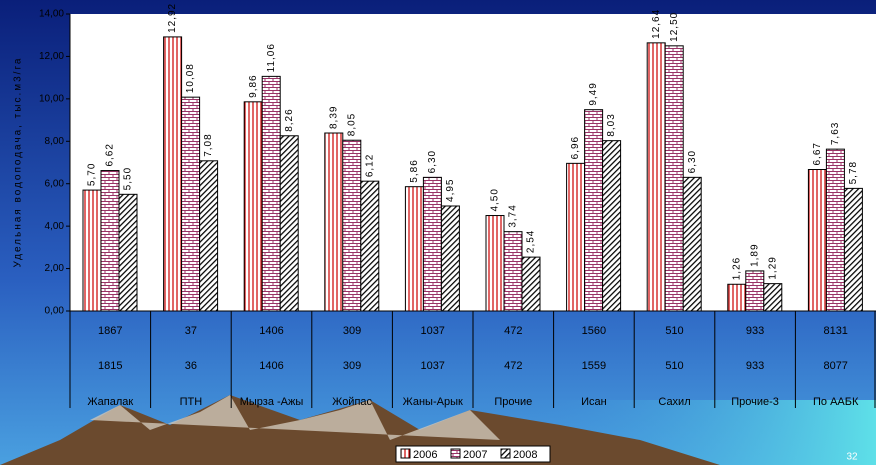 The height and width of the screenshot is (470, 876). I want to click on value-label: 12,92, so click(172, 18).